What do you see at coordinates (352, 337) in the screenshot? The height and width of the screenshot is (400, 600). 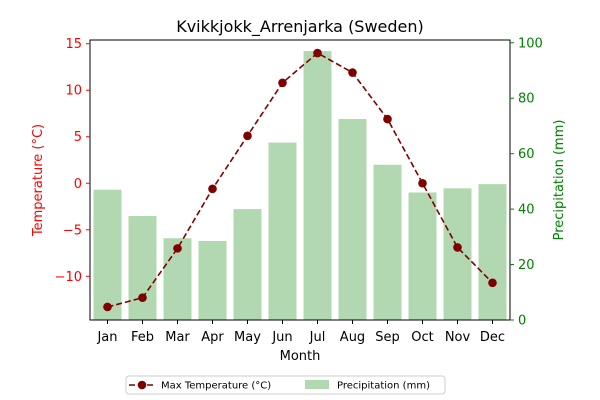 I see `x-tick-label-aug: Aug` at bounding box center [352, 337].